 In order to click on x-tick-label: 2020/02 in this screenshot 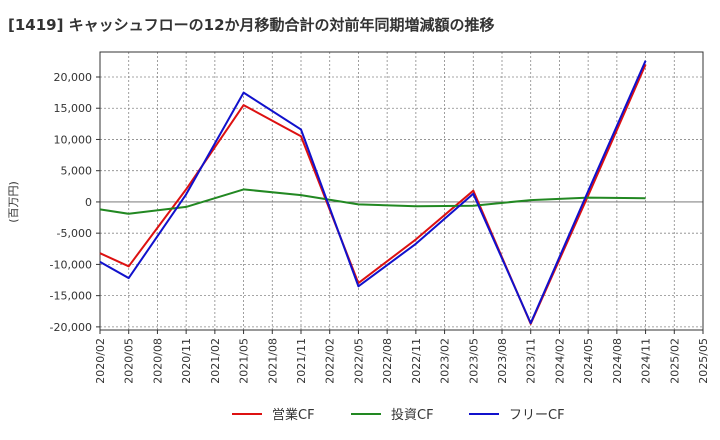, I will do `click(100, 361)`.